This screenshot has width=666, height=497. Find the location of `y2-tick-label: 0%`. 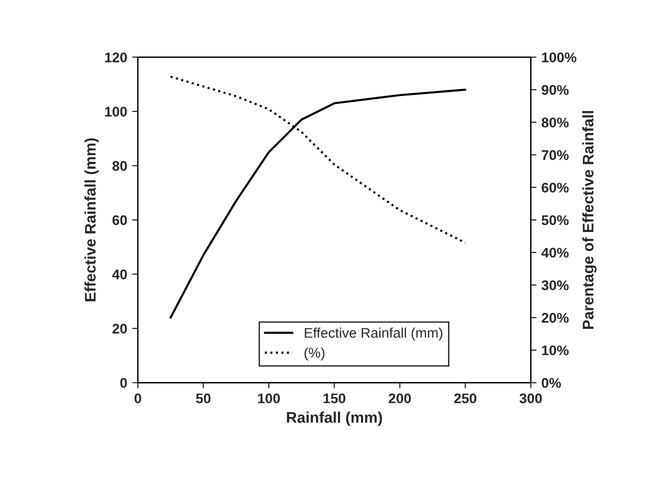

y2-tick-label: 0% is located at coordinates (551, 383).